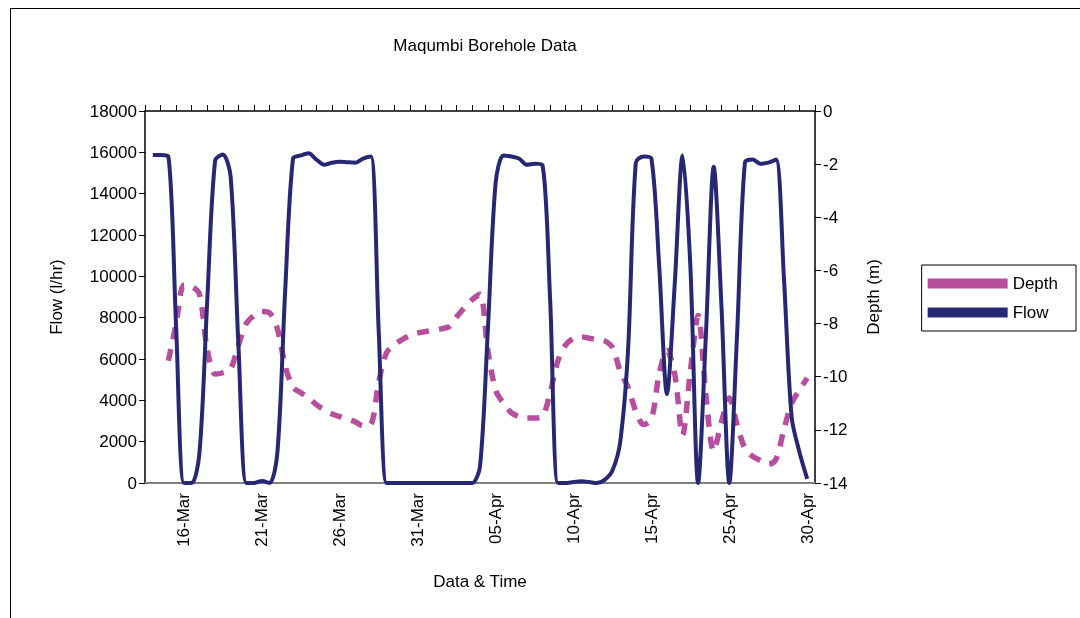  Describe the element at coordinates (118, 318) in the screenshot. I see `y-tick-label: 8000` at that location.